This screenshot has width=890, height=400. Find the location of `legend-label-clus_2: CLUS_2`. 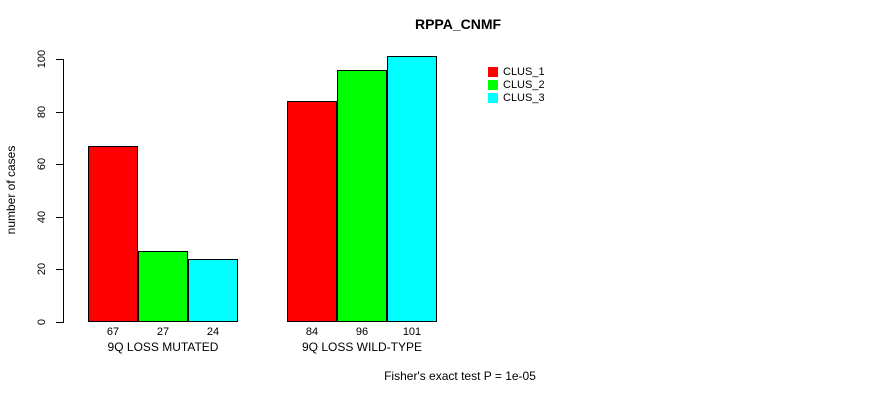

legend-label-clus_2: CLUS_2 is located at coordinates (524, 85).